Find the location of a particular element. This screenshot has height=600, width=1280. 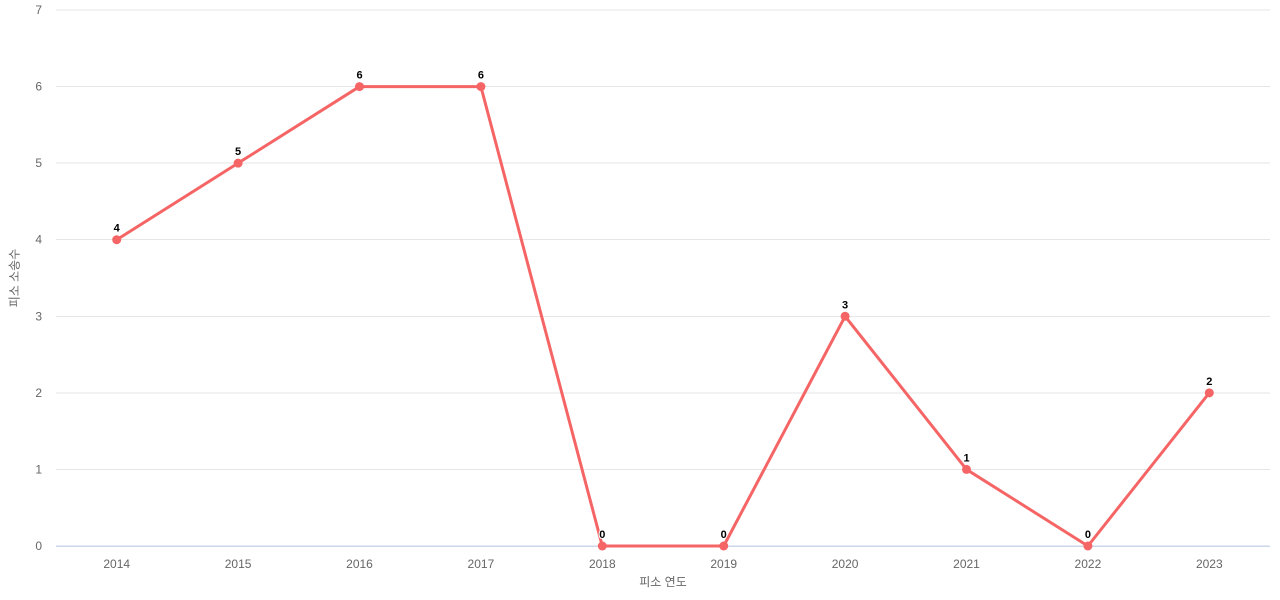

y-tick-label: 1 is located at coordinates (38, 469).